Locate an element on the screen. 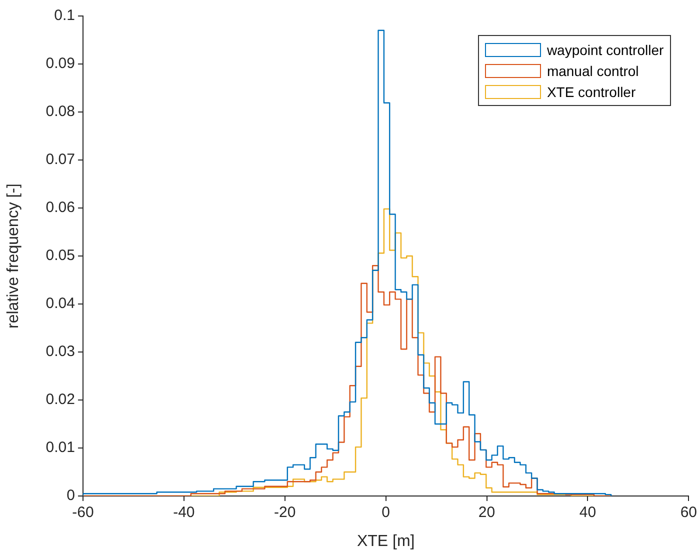 The image size is (700, 555). x-tick-label: -60 is located at coordinates (83, 513).